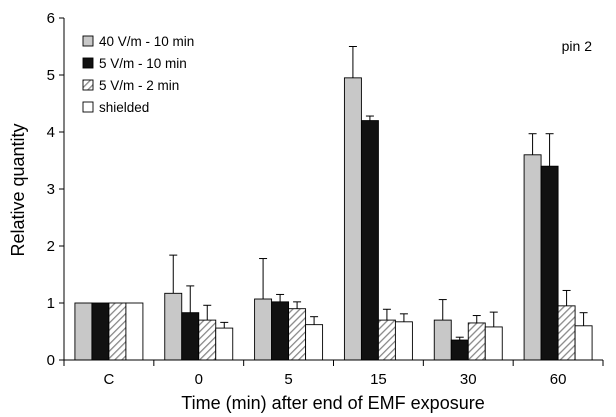 The image size is (616, 417). Describe the element at coordinates (51, 189) in the screenshot. I see `y-tick-label: 3` at that location.